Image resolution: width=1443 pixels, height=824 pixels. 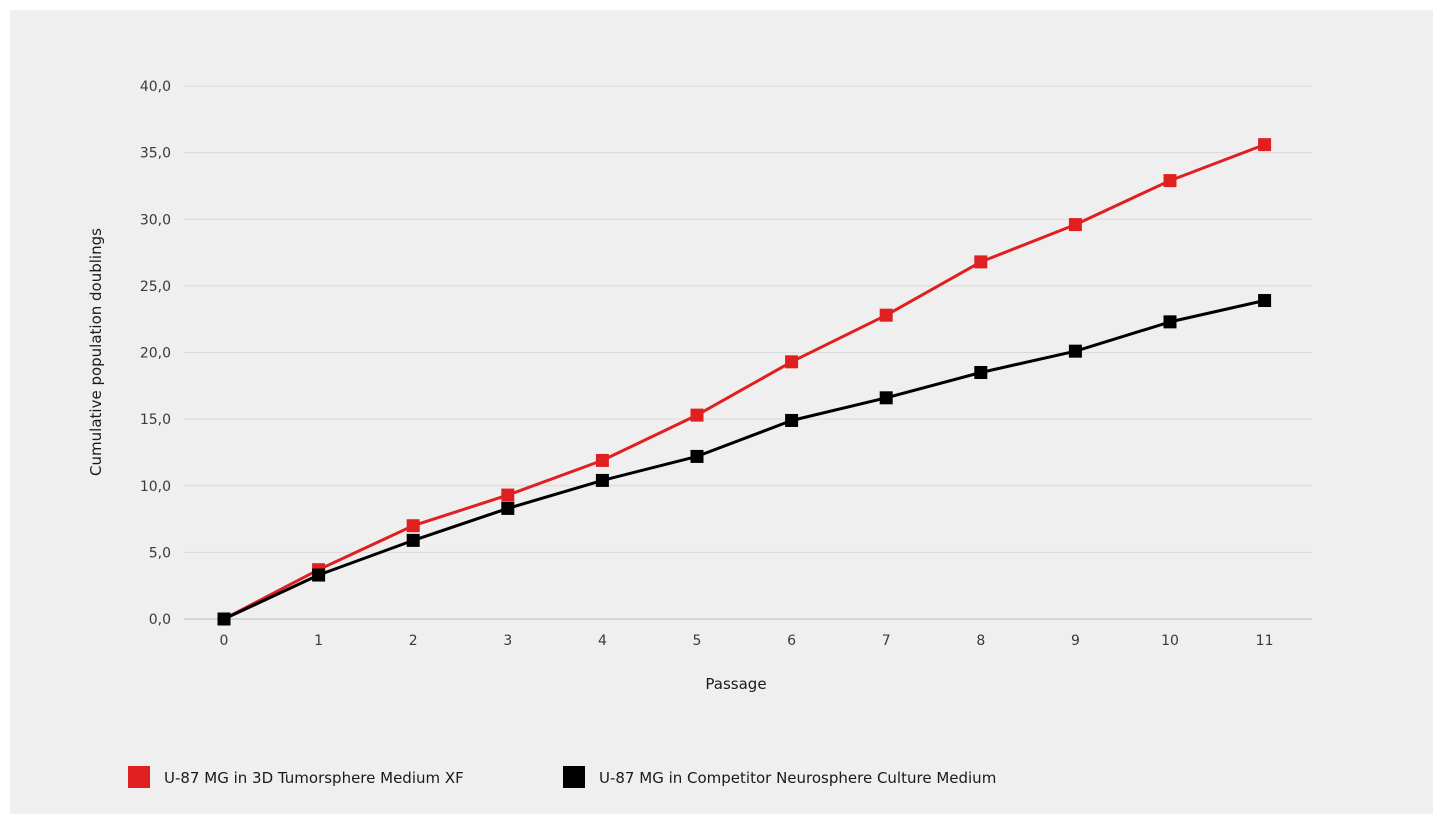 What do you see at coordinates (155, 87) in the screenshot?
I see `y-tick-label: 40,0` at bounding box center [155, 87].